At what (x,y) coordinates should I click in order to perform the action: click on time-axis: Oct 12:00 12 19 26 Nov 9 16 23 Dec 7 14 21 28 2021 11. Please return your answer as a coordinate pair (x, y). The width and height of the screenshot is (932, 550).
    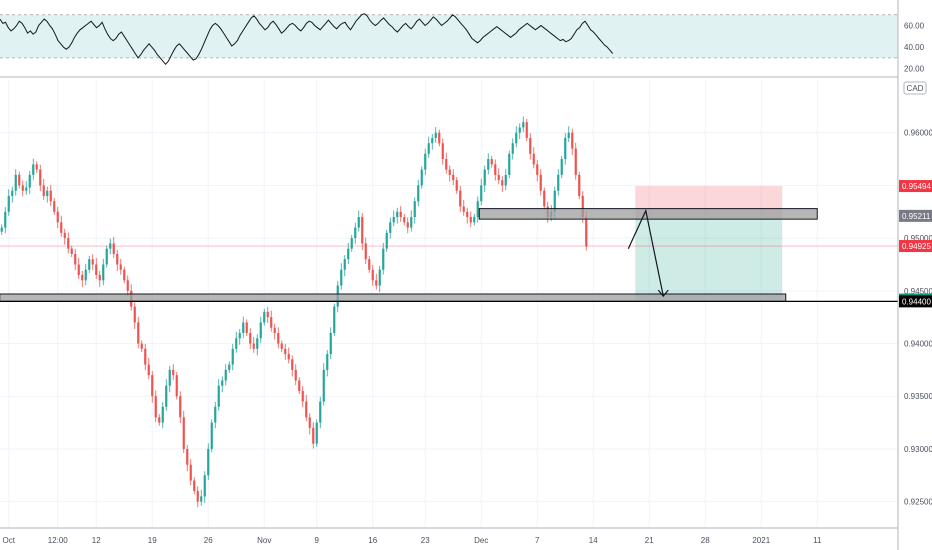
    Looking at the image, I should click on (449, 536).